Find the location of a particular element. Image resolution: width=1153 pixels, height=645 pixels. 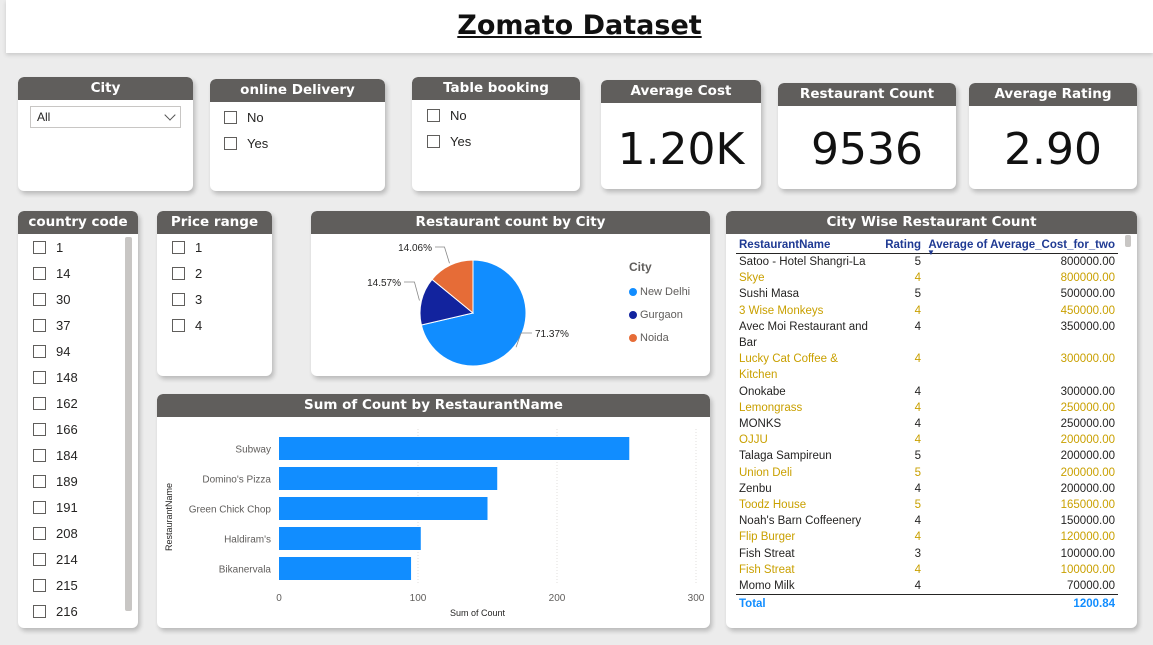

price-range-option: 2 is located at coordinates (222, 273).